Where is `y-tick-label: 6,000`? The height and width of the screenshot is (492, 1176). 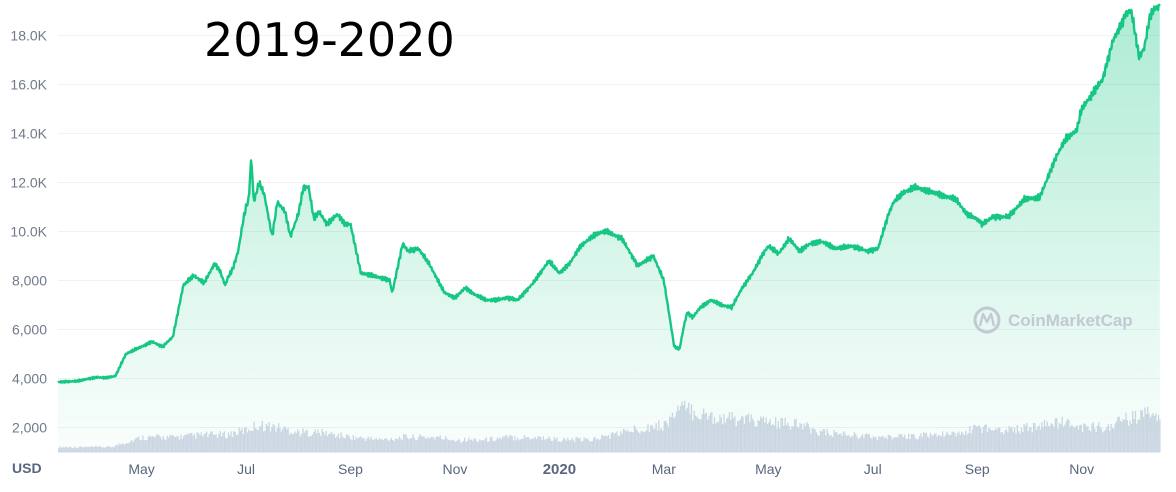
y-tick-label: 6,000 is located at coordinates (29, 329).